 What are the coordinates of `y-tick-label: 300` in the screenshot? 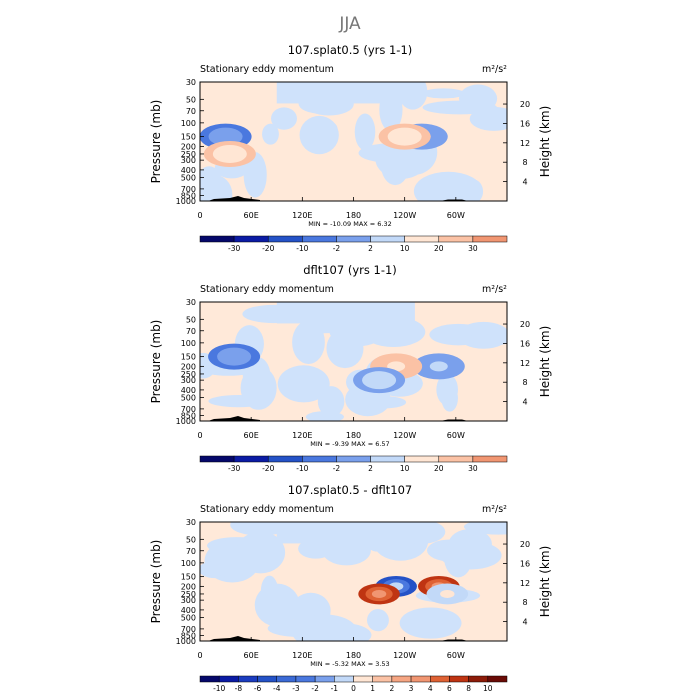 It's located at (188, 600).